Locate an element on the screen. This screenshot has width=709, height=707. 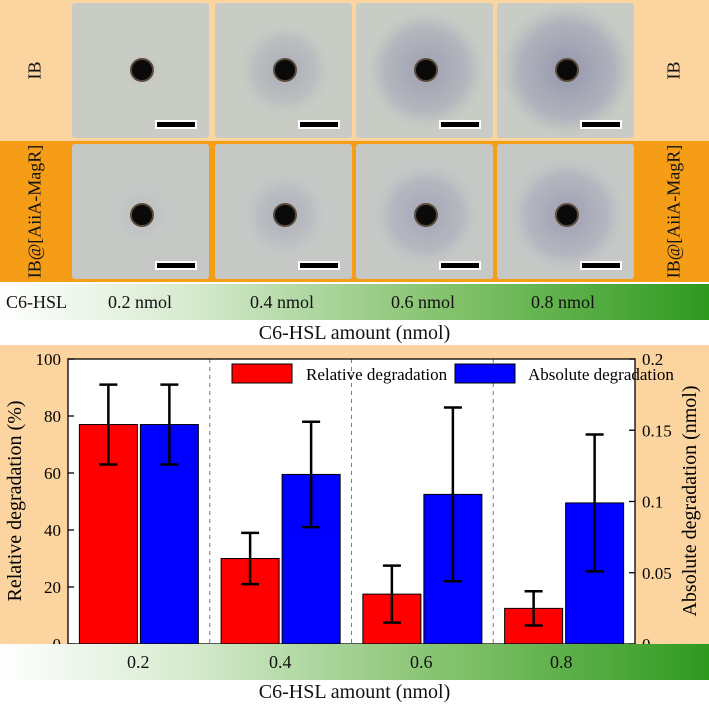
amount-label-3: 0.6 nmol is located at coordinates (423, 302).